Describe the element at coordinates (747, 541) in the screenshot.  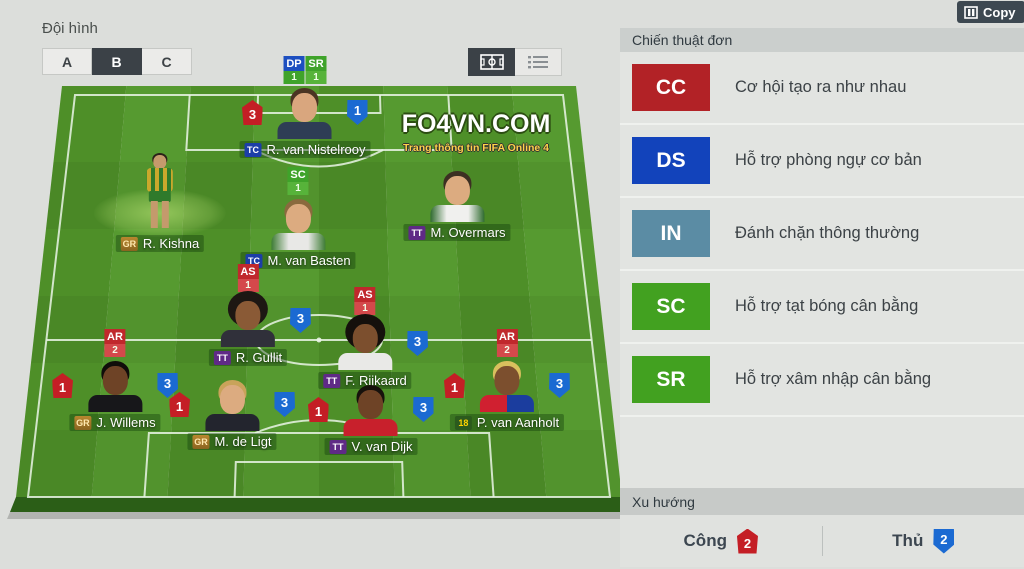
I see `attack-trend-shield: 2` at that location.